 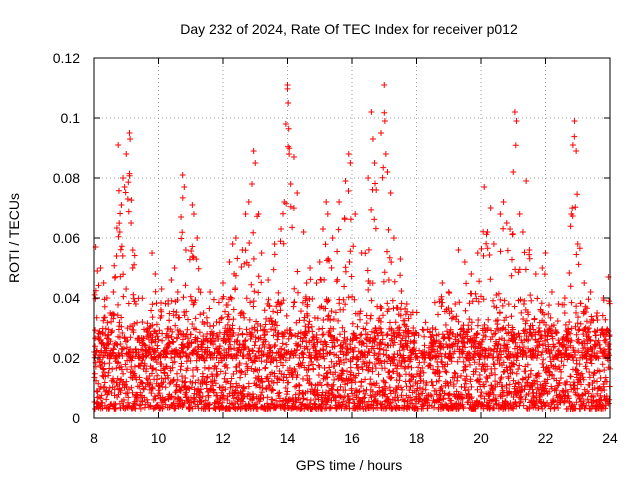 I want to click on y-tick-label: 0.1, so click(x=71, y=118).